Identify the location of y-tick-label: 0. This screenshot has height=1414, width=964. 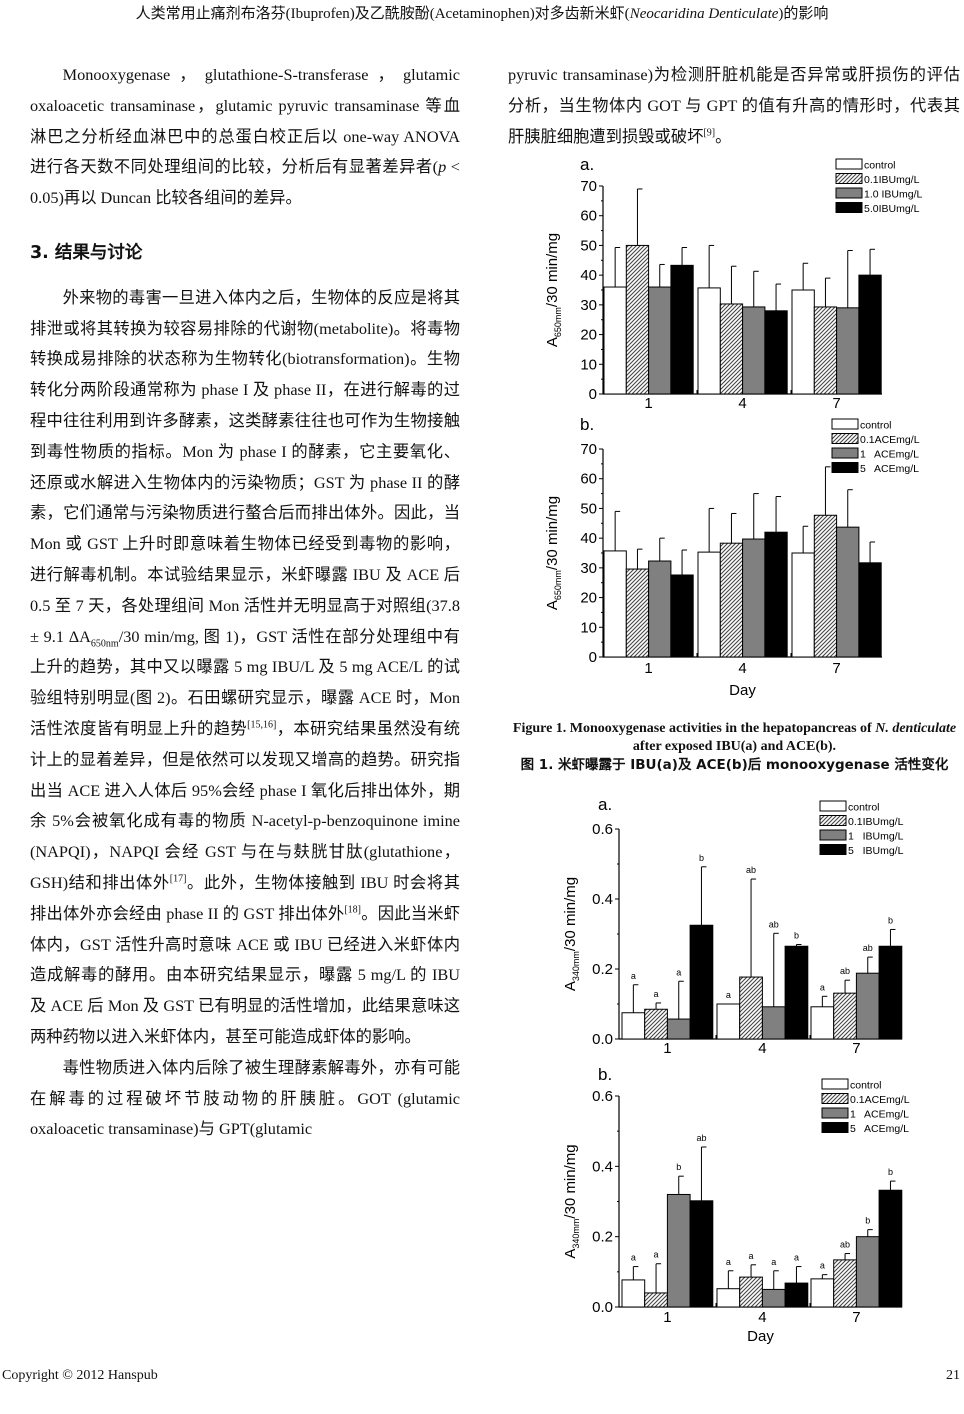
(593, 394).